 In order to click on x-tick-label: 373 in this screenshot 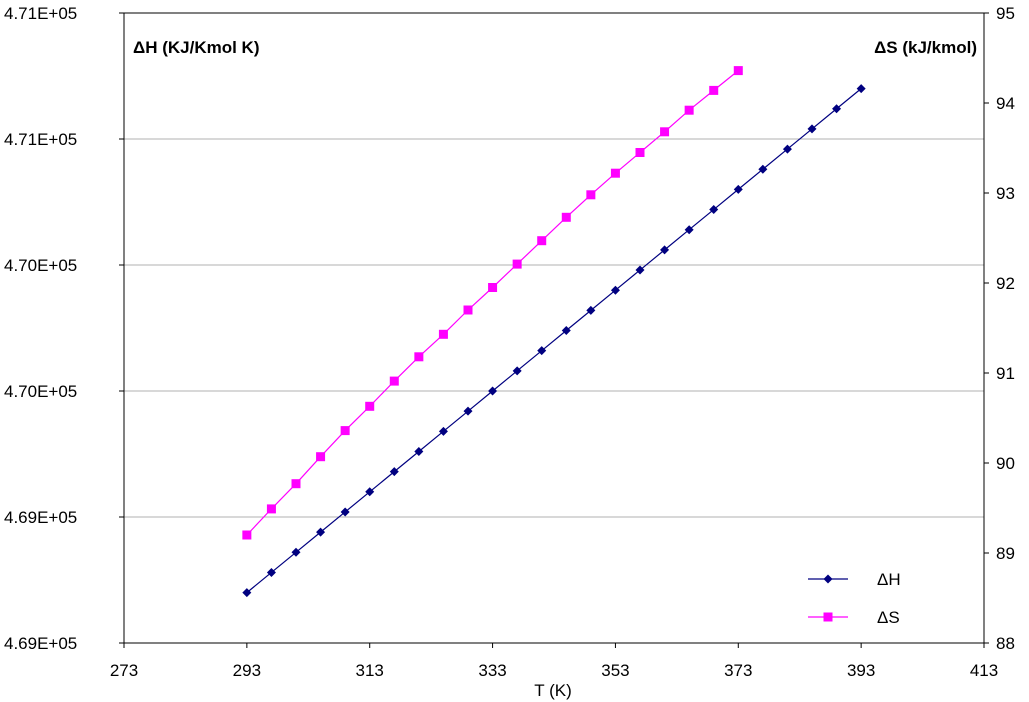, I will do `click(738, 670)`.